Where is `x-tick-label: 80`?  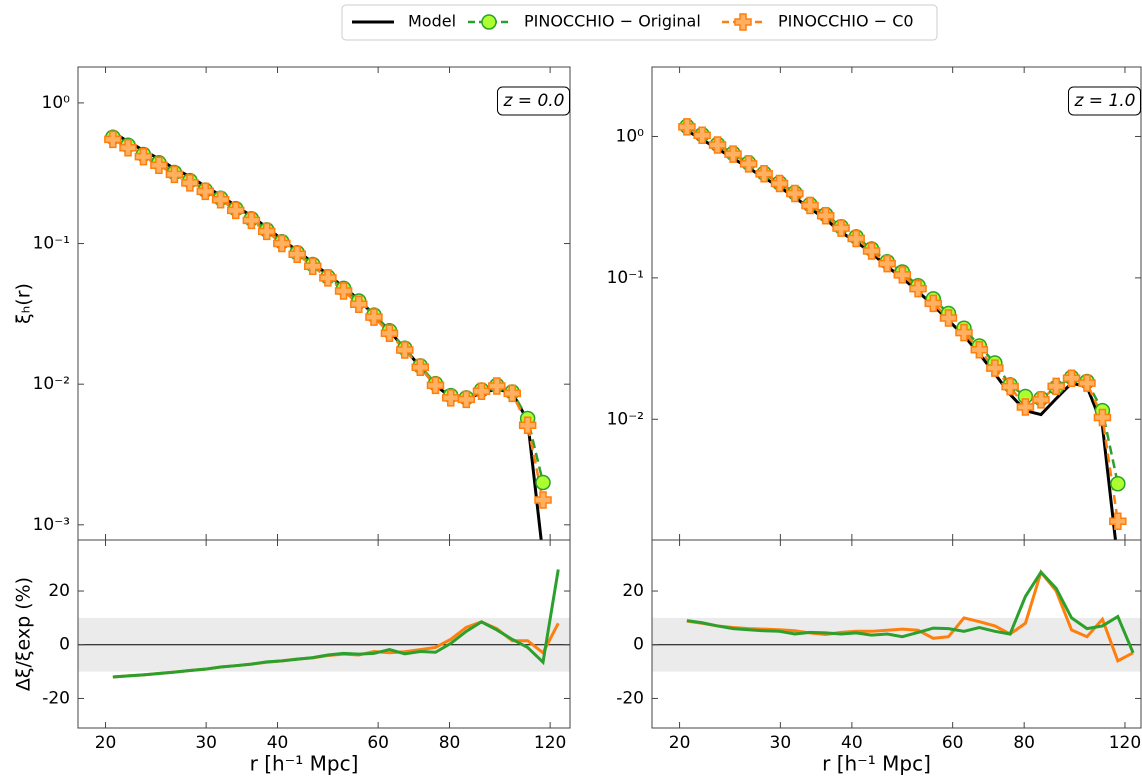
x-tick-label: 80 is located at coordinates (1024, 743).